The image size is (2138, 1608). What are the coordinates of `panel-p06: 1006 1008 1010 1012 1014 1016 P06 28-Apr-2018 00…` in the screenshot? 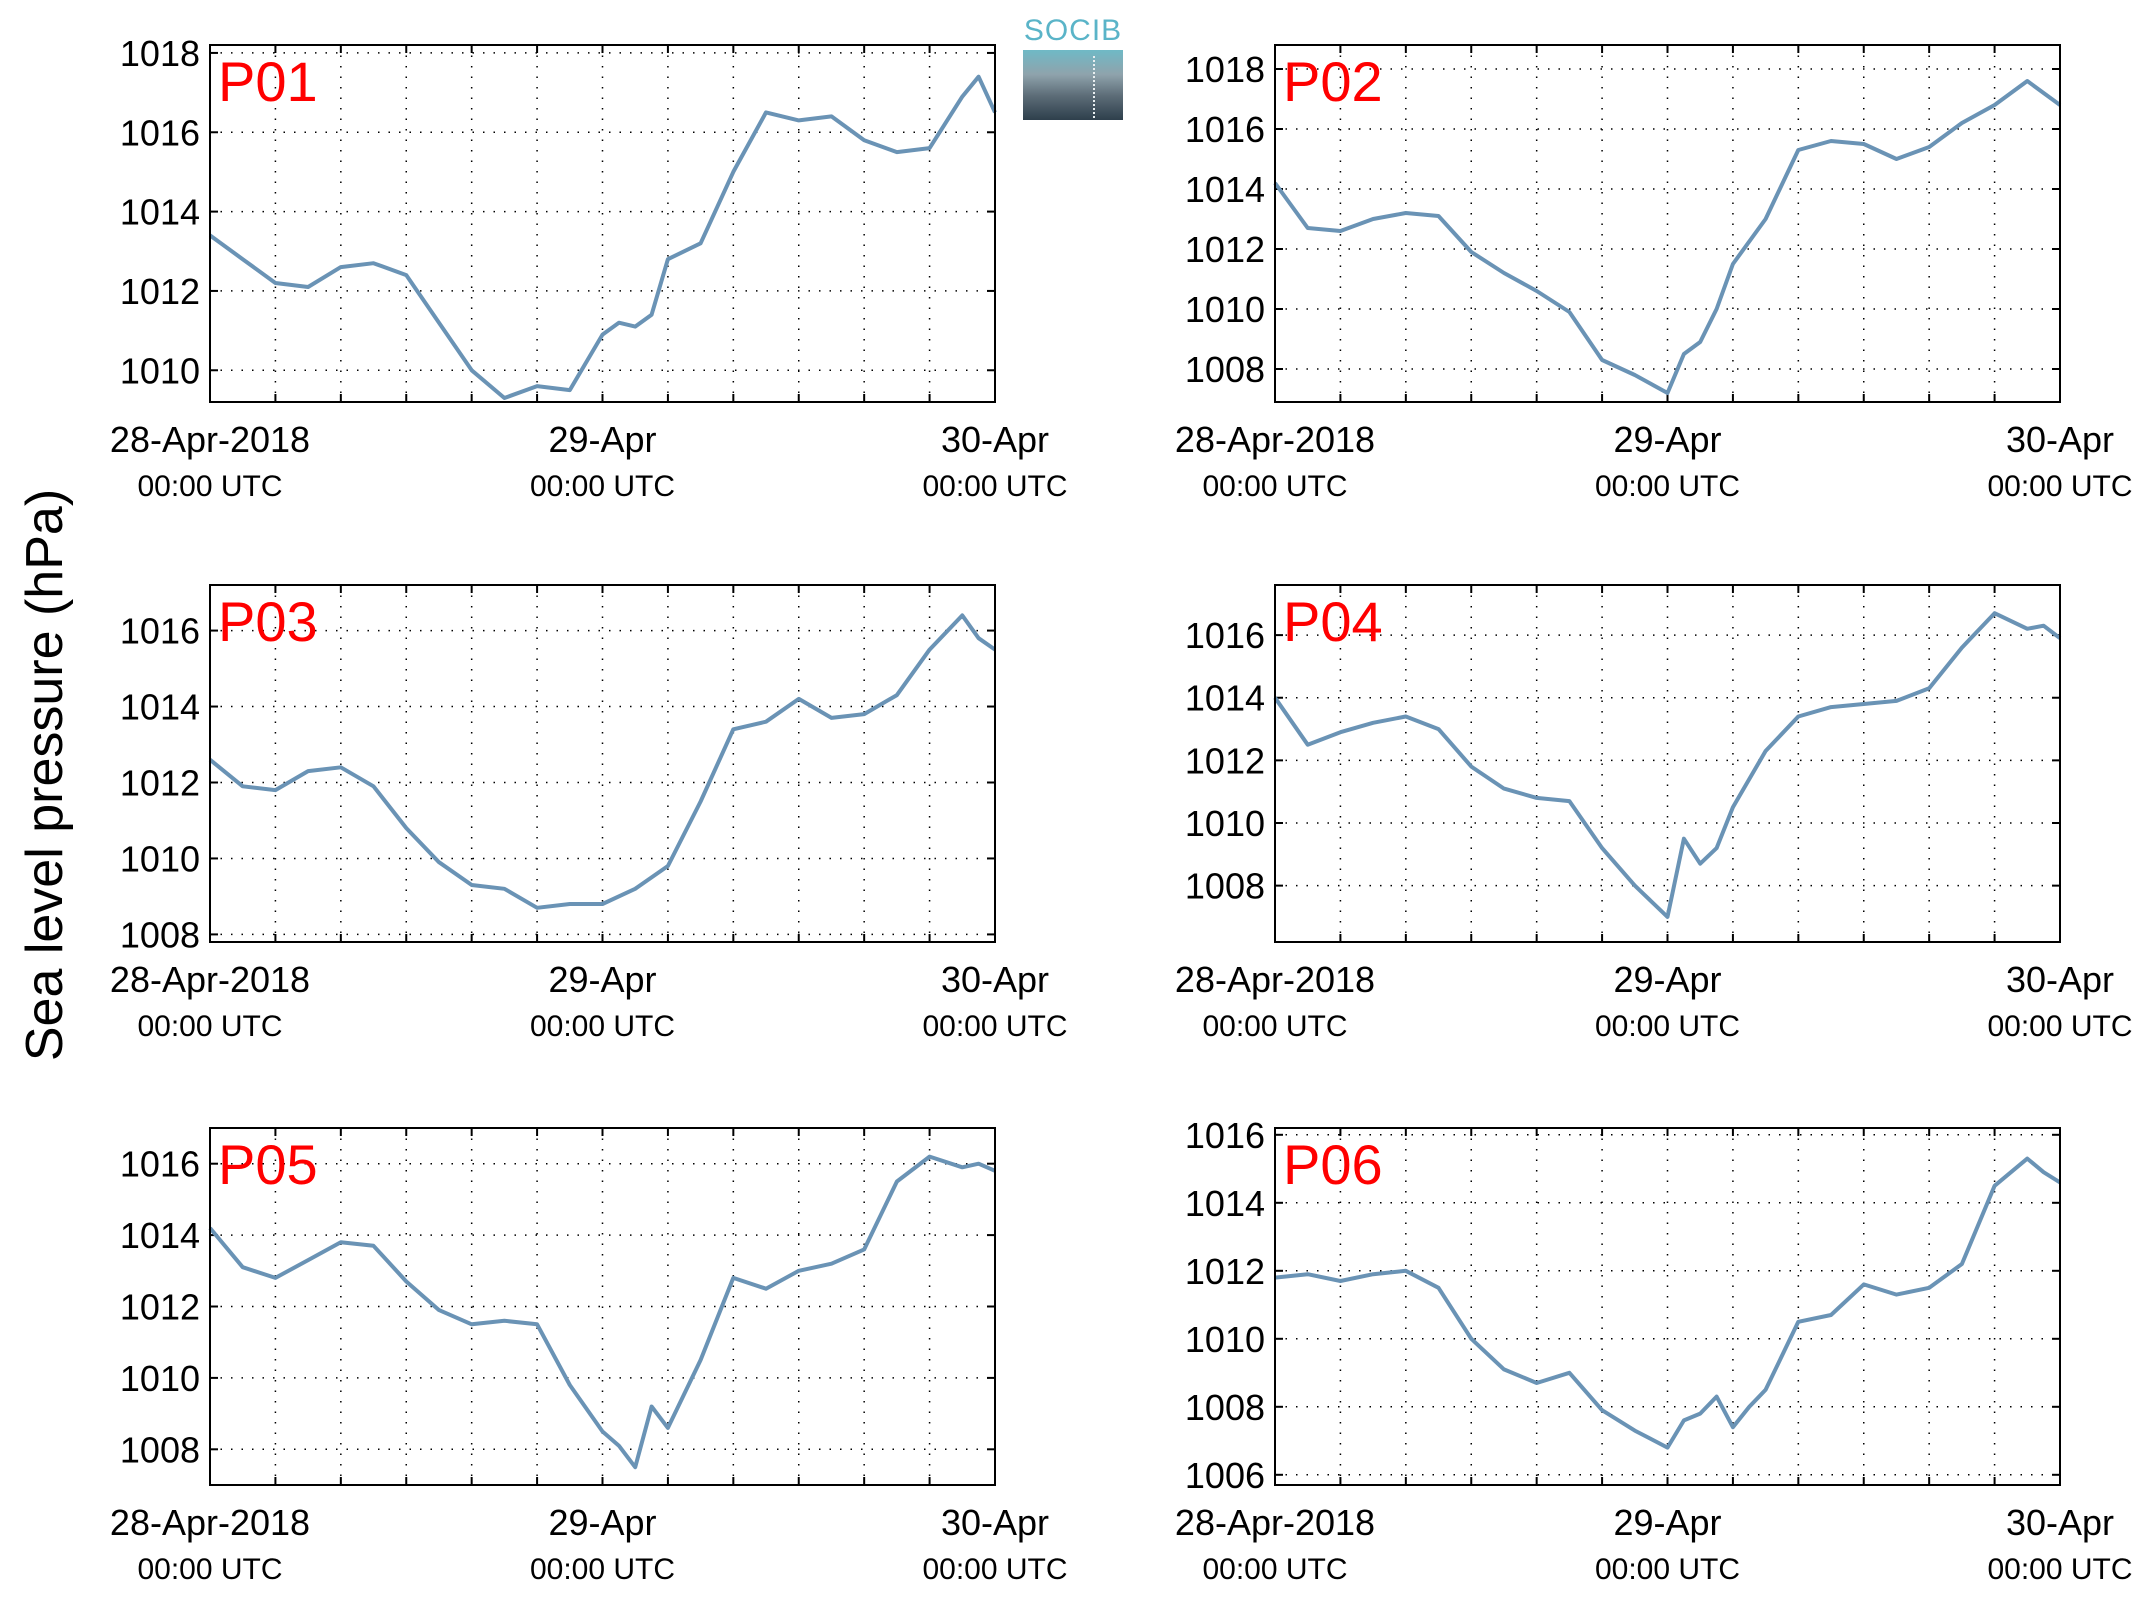 It's located at (1654, 1350).